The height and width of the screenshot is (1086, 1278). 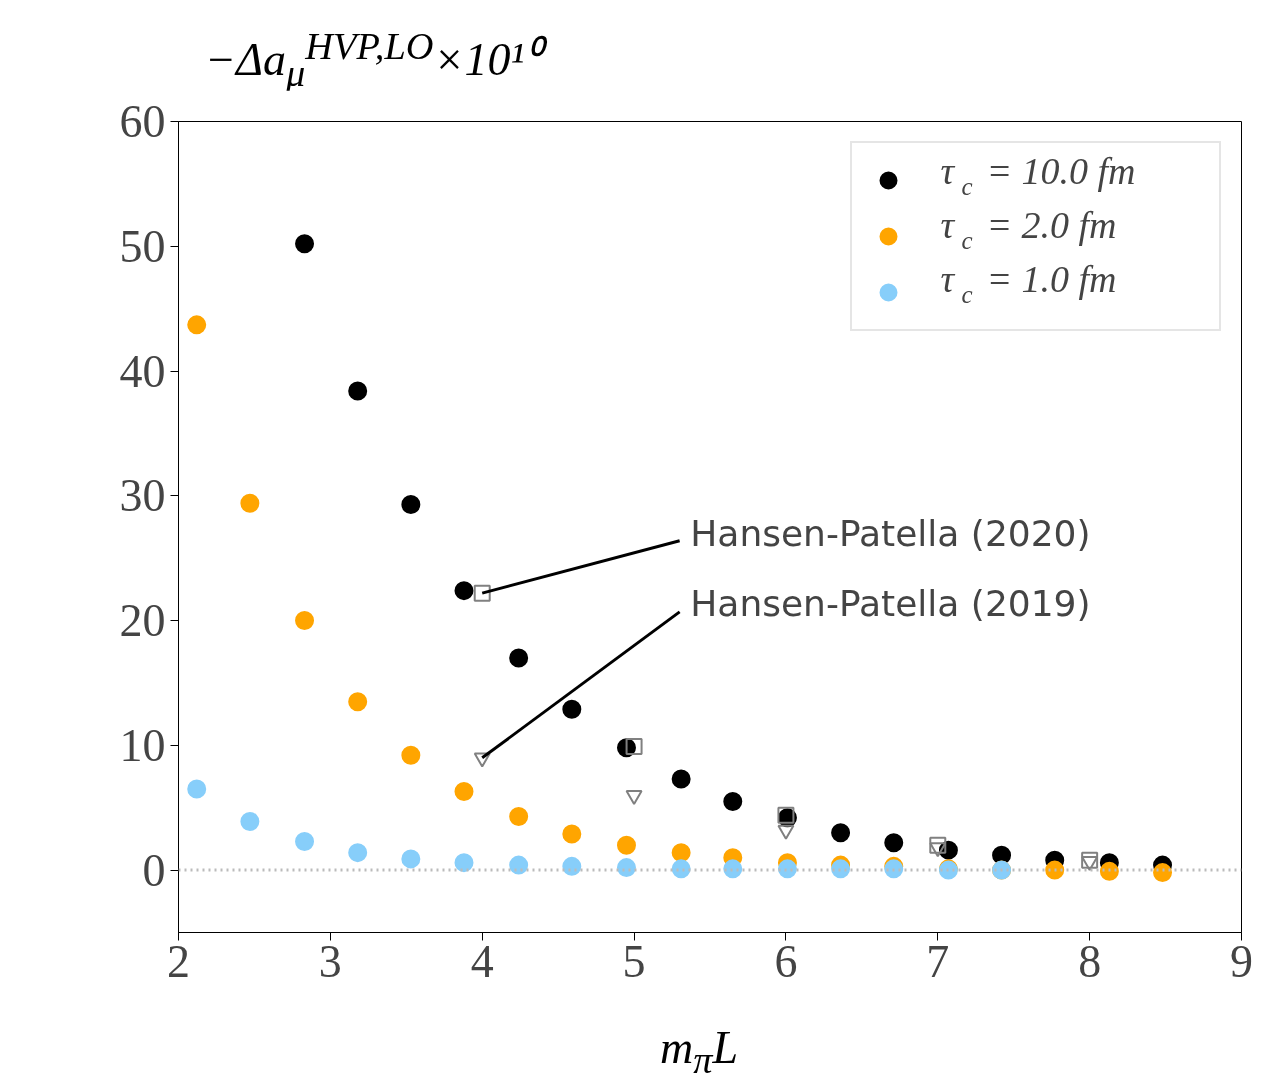 I want to click on y-tick-label: 60, so click(x=142, y=121).